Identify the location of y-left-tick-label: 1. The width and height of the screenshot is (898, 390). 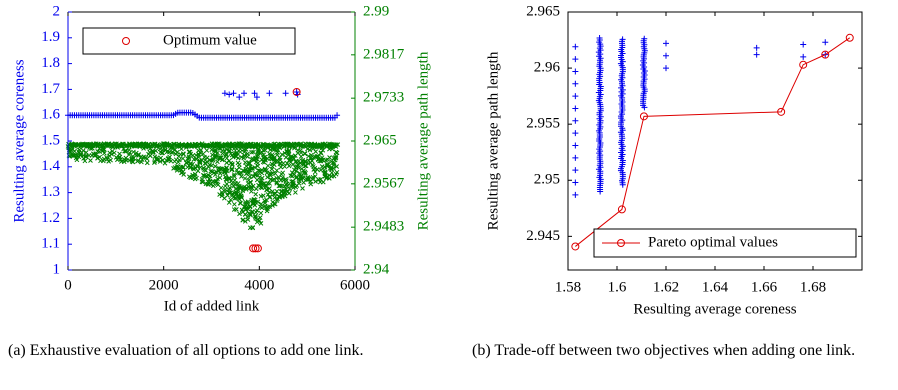
(57, 269).